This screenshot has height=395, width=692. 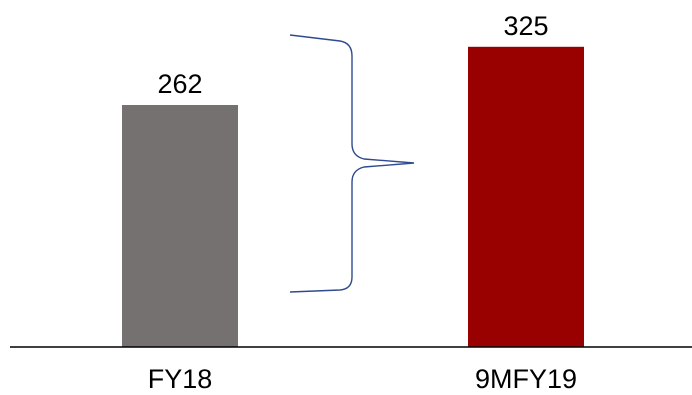 I want to click on bar-9mfy19, so click(x=526, y=197).